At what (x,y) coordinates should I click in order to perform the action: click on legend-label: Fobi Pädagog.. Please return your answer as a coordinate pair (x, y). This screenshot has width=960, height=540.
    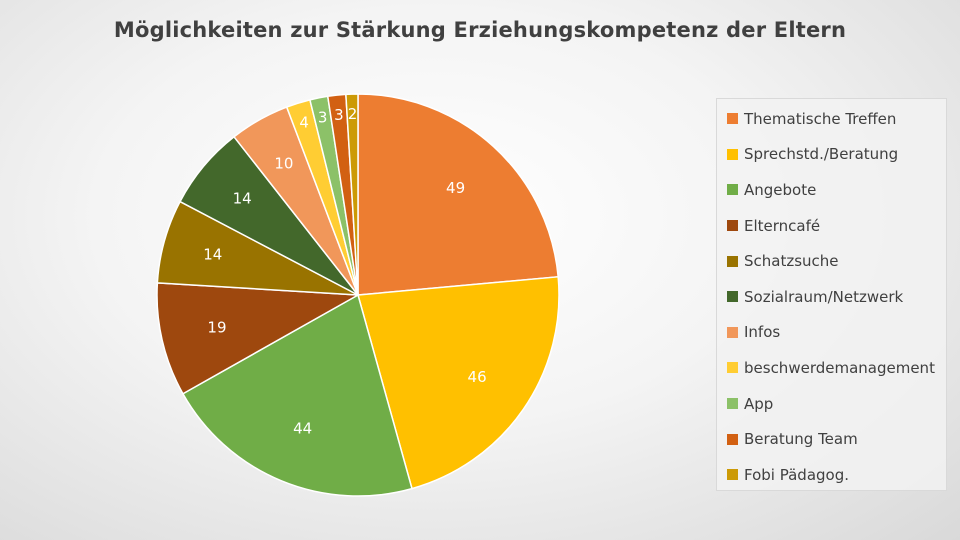
    Looking at the image, I should click on (796, 474).